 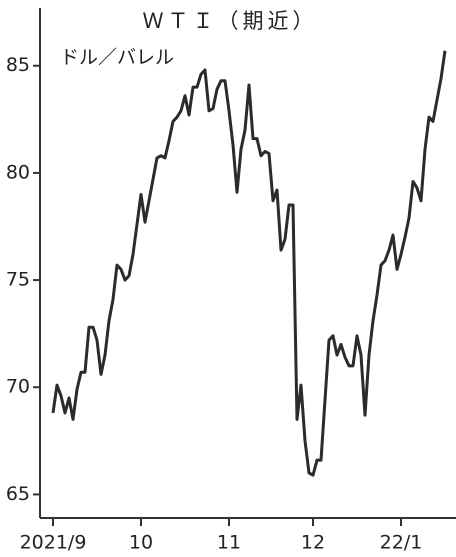 What do you see at coordinates (18, 387) in the screenshot?
I see `y-tick-label: 70` at bounding box center [18, 387].